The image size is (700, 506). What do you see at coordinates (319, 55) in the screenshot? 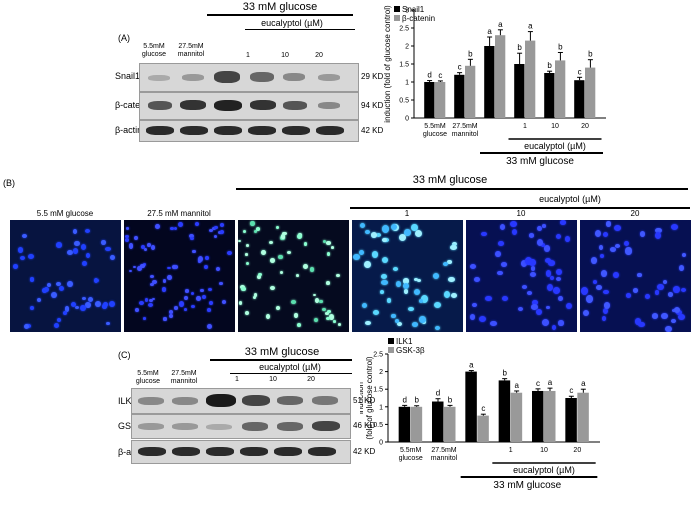
I see `lane-label-dose-20: 20` at bounding box center [319, 55].